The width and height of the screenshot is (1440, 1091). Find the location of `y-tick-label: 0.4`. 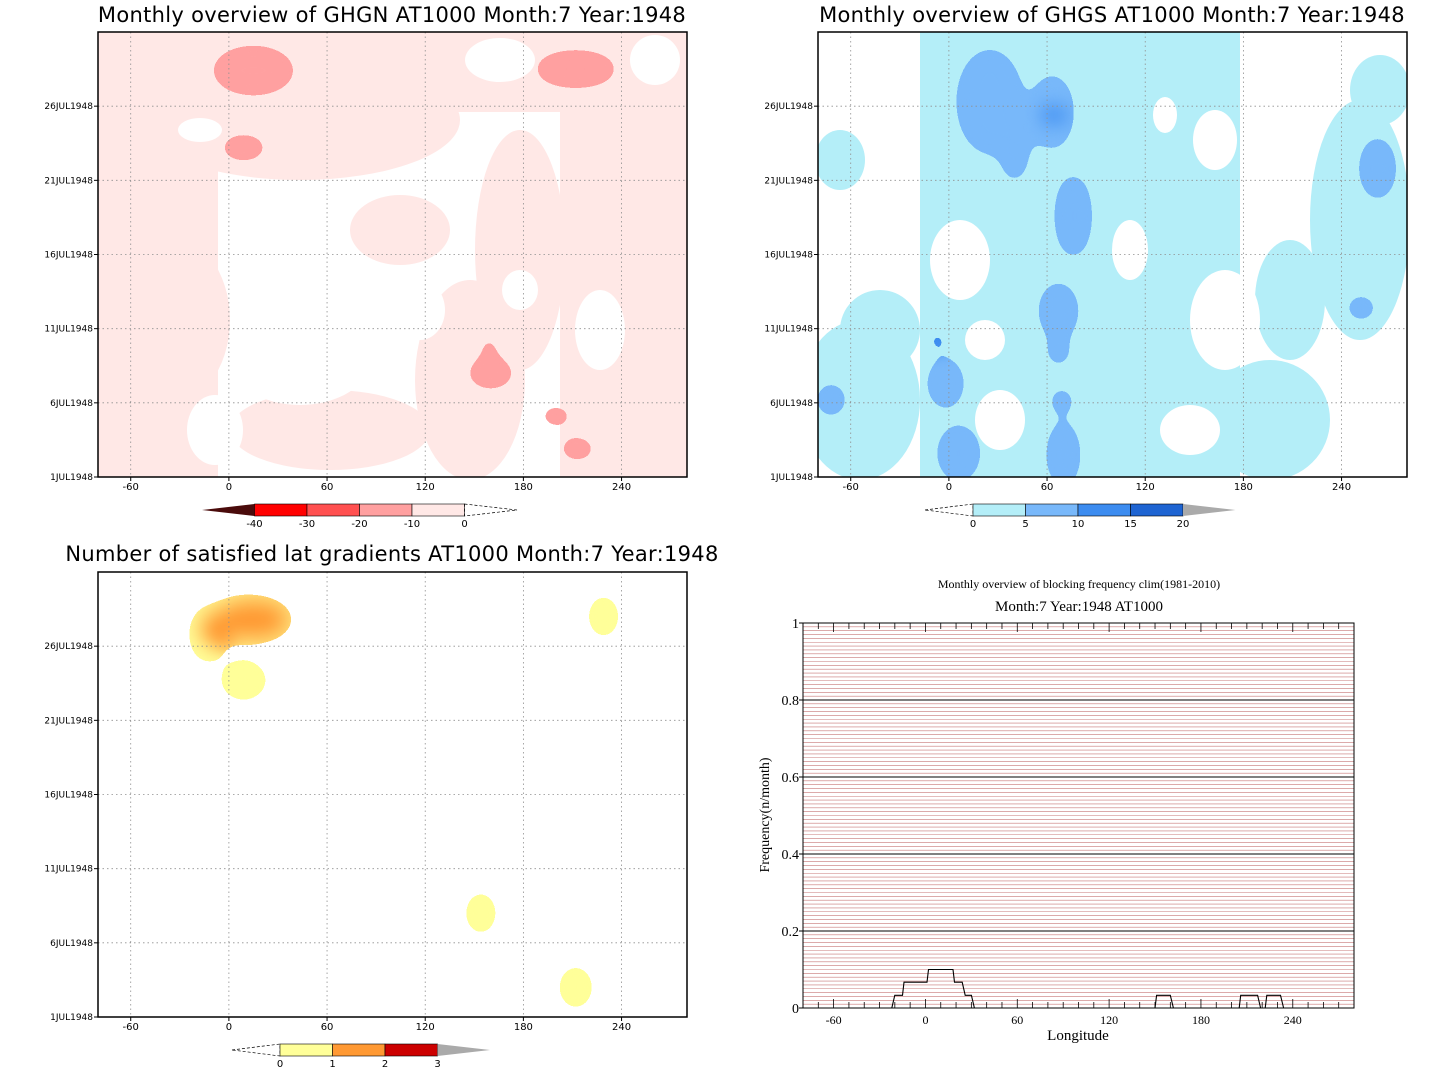

y-tick-label: 0.4 is located at coordinates (791, 855).